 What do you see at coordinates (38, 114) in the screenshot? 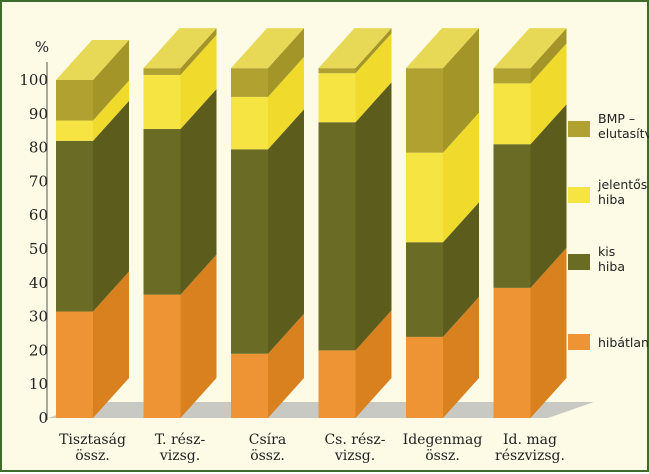
I see `y-tick-label: 90` at bounding box center [38, 114].